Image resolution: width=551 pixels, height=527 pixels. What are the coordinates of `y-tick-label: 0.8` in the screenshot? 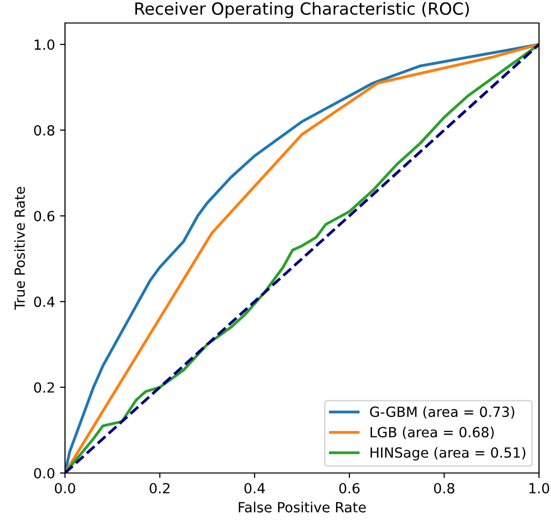 It's located at (44, 130).